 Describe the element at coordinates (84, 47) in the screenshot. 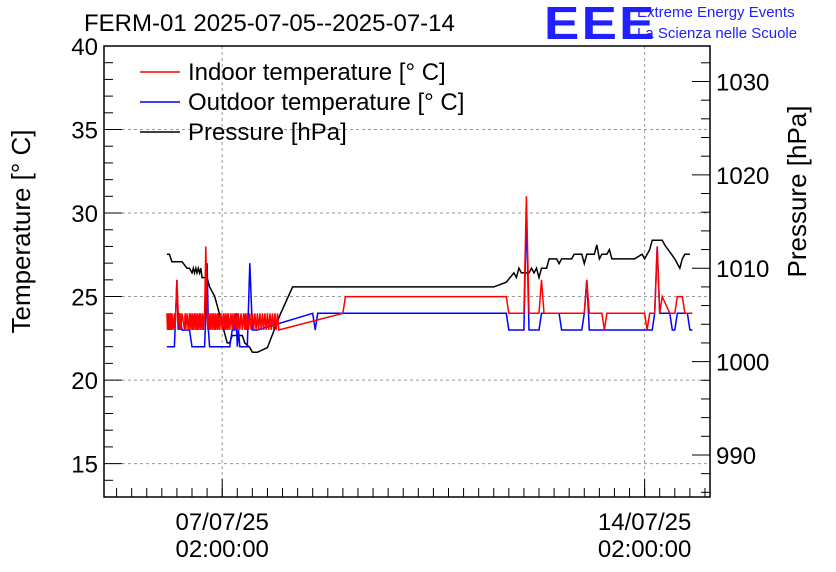

I see `y-tick-label: 40` at that location.